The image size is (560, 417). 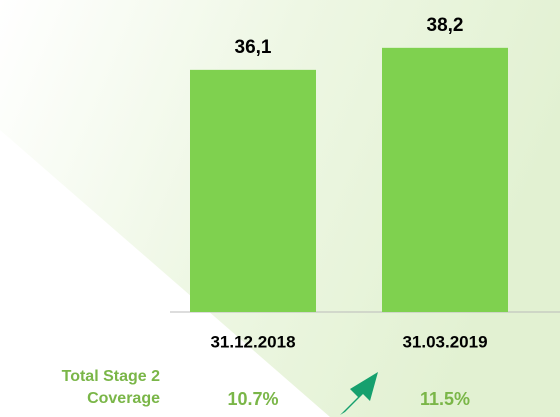 I want to click on value-label: 36,1, so click(x=253, y=47).